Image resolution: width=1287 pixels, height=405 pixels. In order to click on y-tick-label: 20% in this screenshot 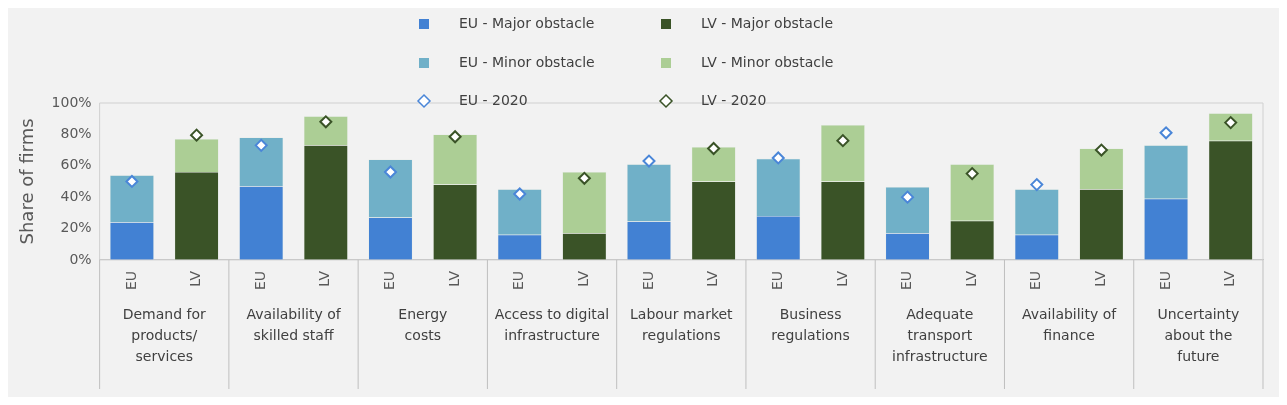, I will do `click(76, 227)`.